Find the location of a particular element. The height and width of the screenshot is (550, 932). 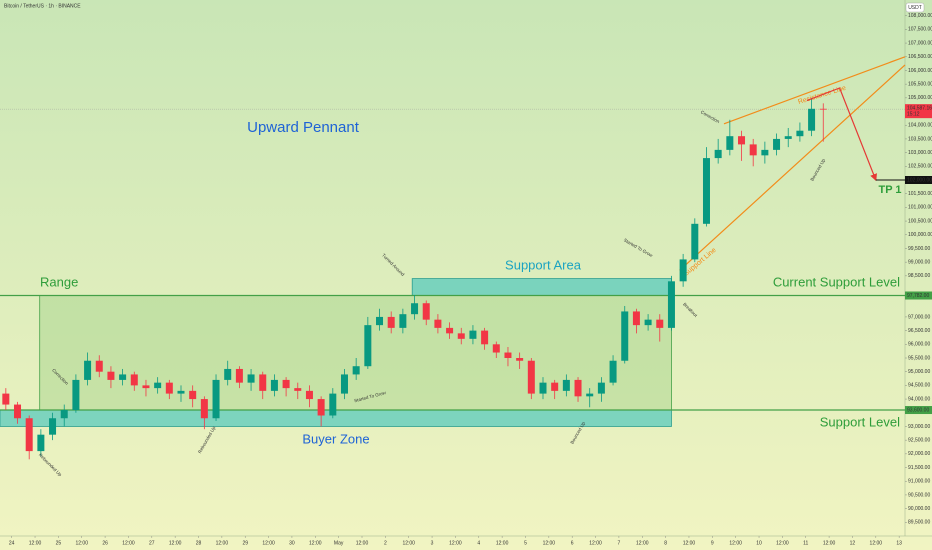

x-tick-label: 3 is located at coordinates (432, 543).